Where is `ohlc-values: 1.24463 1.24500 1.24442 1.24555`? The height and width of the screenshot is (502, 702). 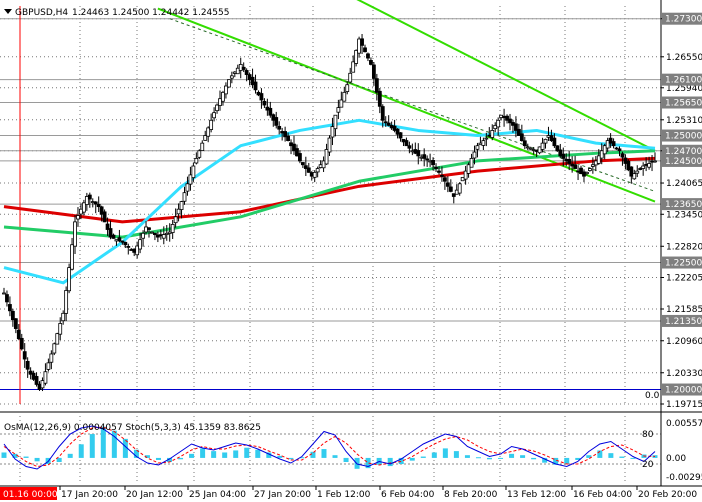 ohlc-values: 1.24463 1.24500 1.24442 1.24555 is located at coordinates (150, 13).